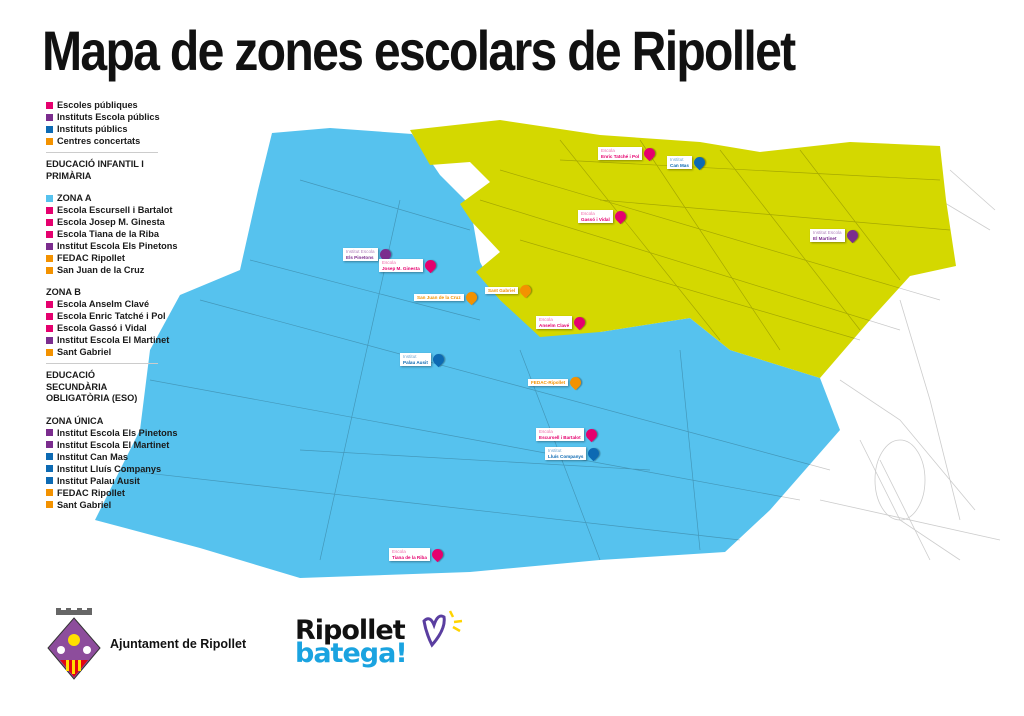 The width and height of the screenshot is (1024, 716). I want to click on school-marker: FEDAC-Ripollet, so click(556, 382).